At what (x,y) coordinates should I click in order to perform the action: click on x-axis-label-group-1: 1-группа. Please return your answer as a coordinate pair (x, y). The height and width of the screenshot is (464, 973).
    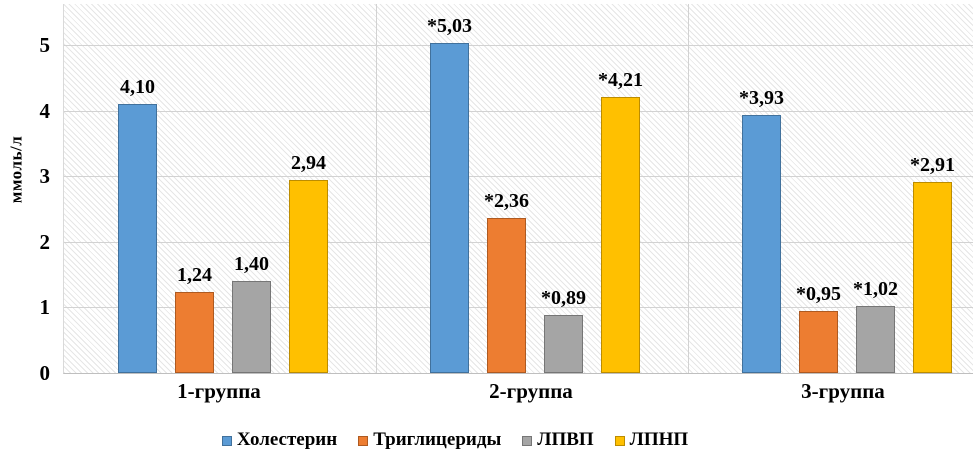
    Looking at the image, I should click on (219, 391).